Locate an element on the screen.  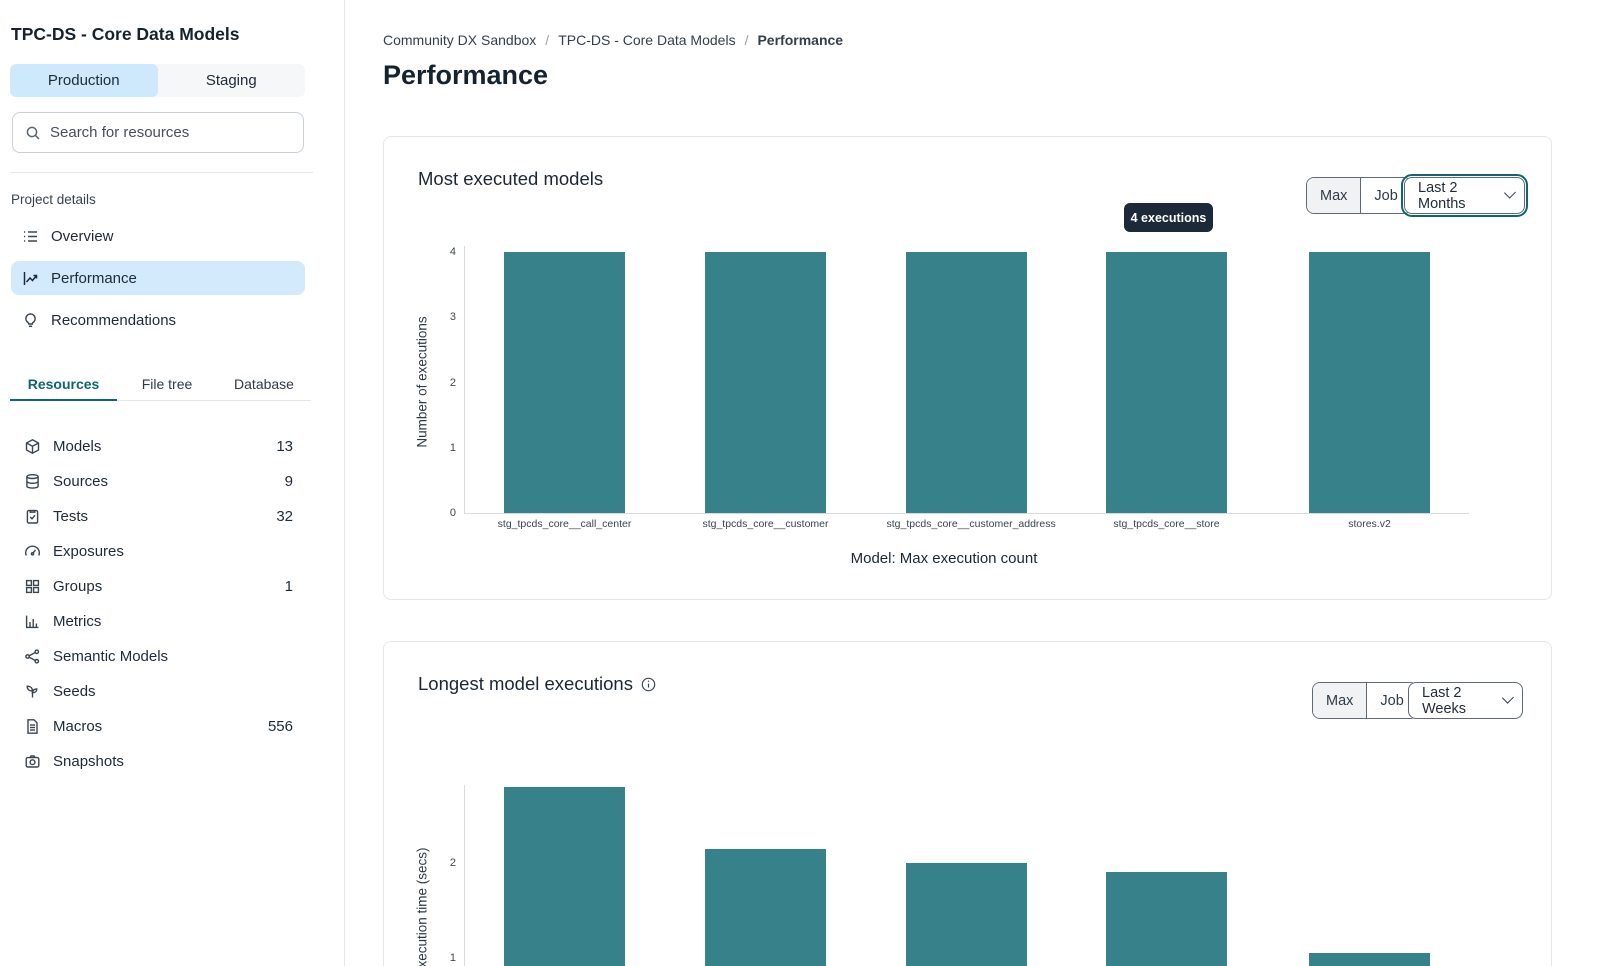
time-range-value: Last 2 Weeks is located at coordinates (1444, 700).